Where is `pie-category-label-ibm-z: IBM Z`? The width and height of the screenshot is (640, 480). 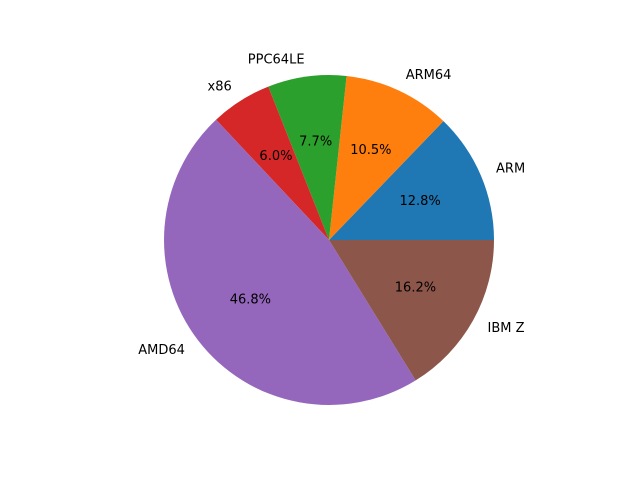
pie-category-label-ibm-z: IBM Z is located at coordinates (506, 328).